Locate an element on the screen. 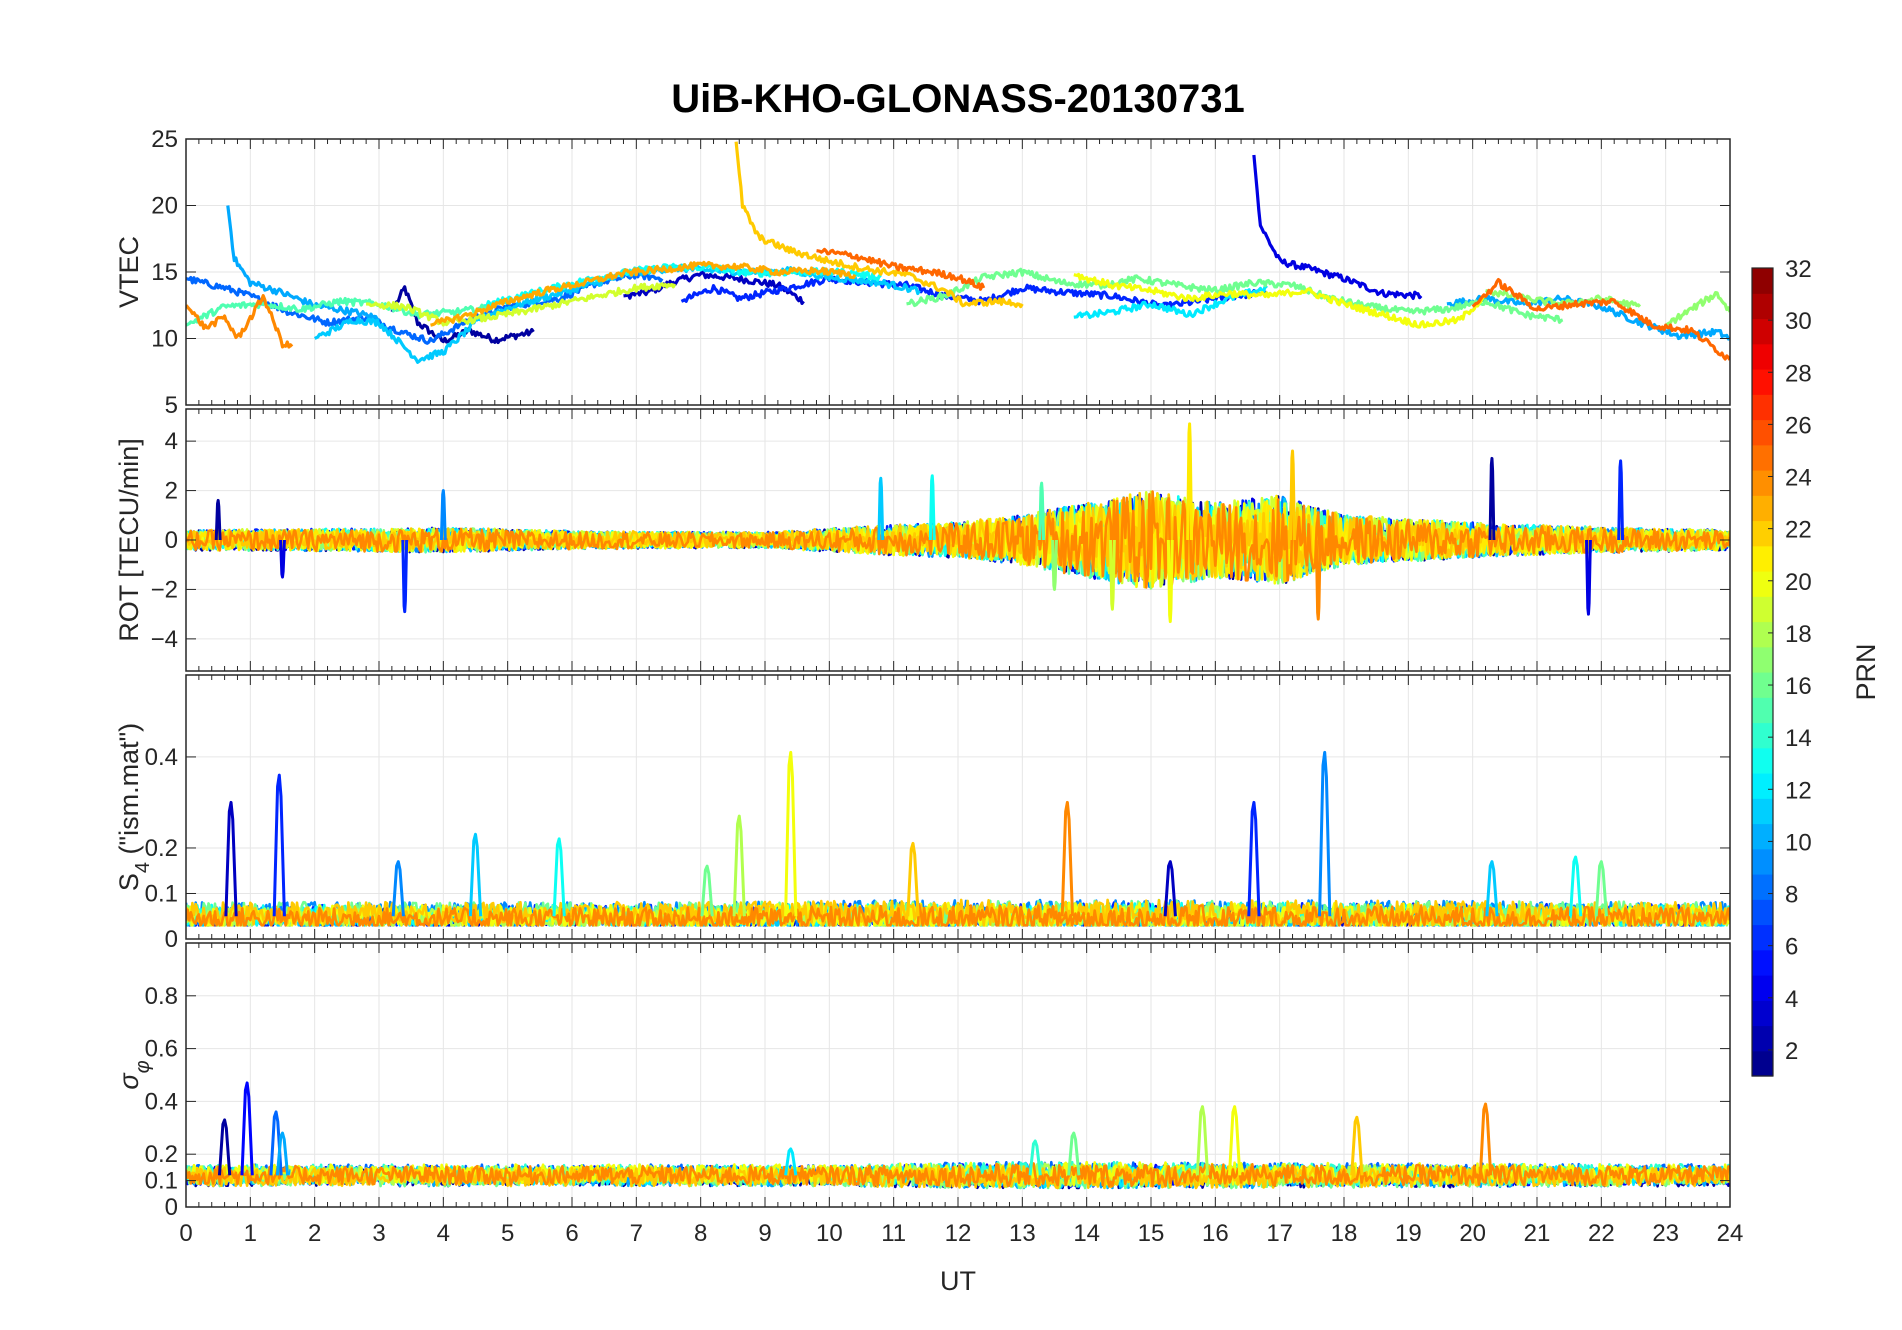  y-tick-label: 4 is located at coordinates (171, 441).